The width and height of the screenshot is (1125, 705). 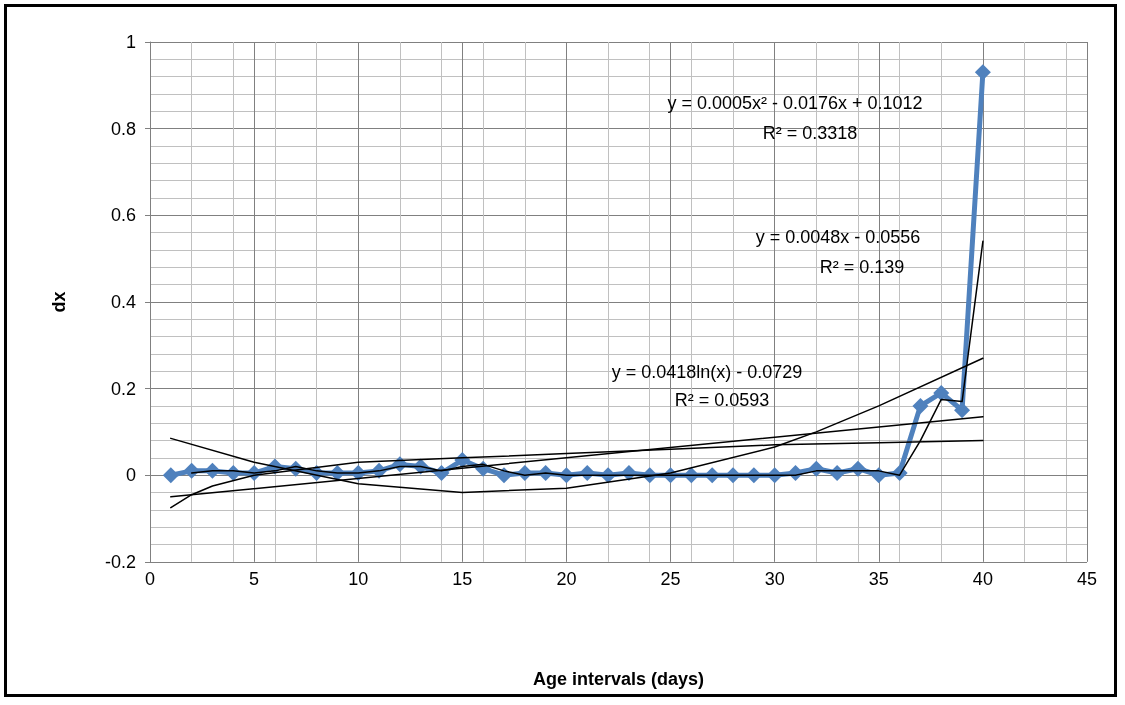 I want to click on annotation: R² = 0.139, so click(x=862, y=267).